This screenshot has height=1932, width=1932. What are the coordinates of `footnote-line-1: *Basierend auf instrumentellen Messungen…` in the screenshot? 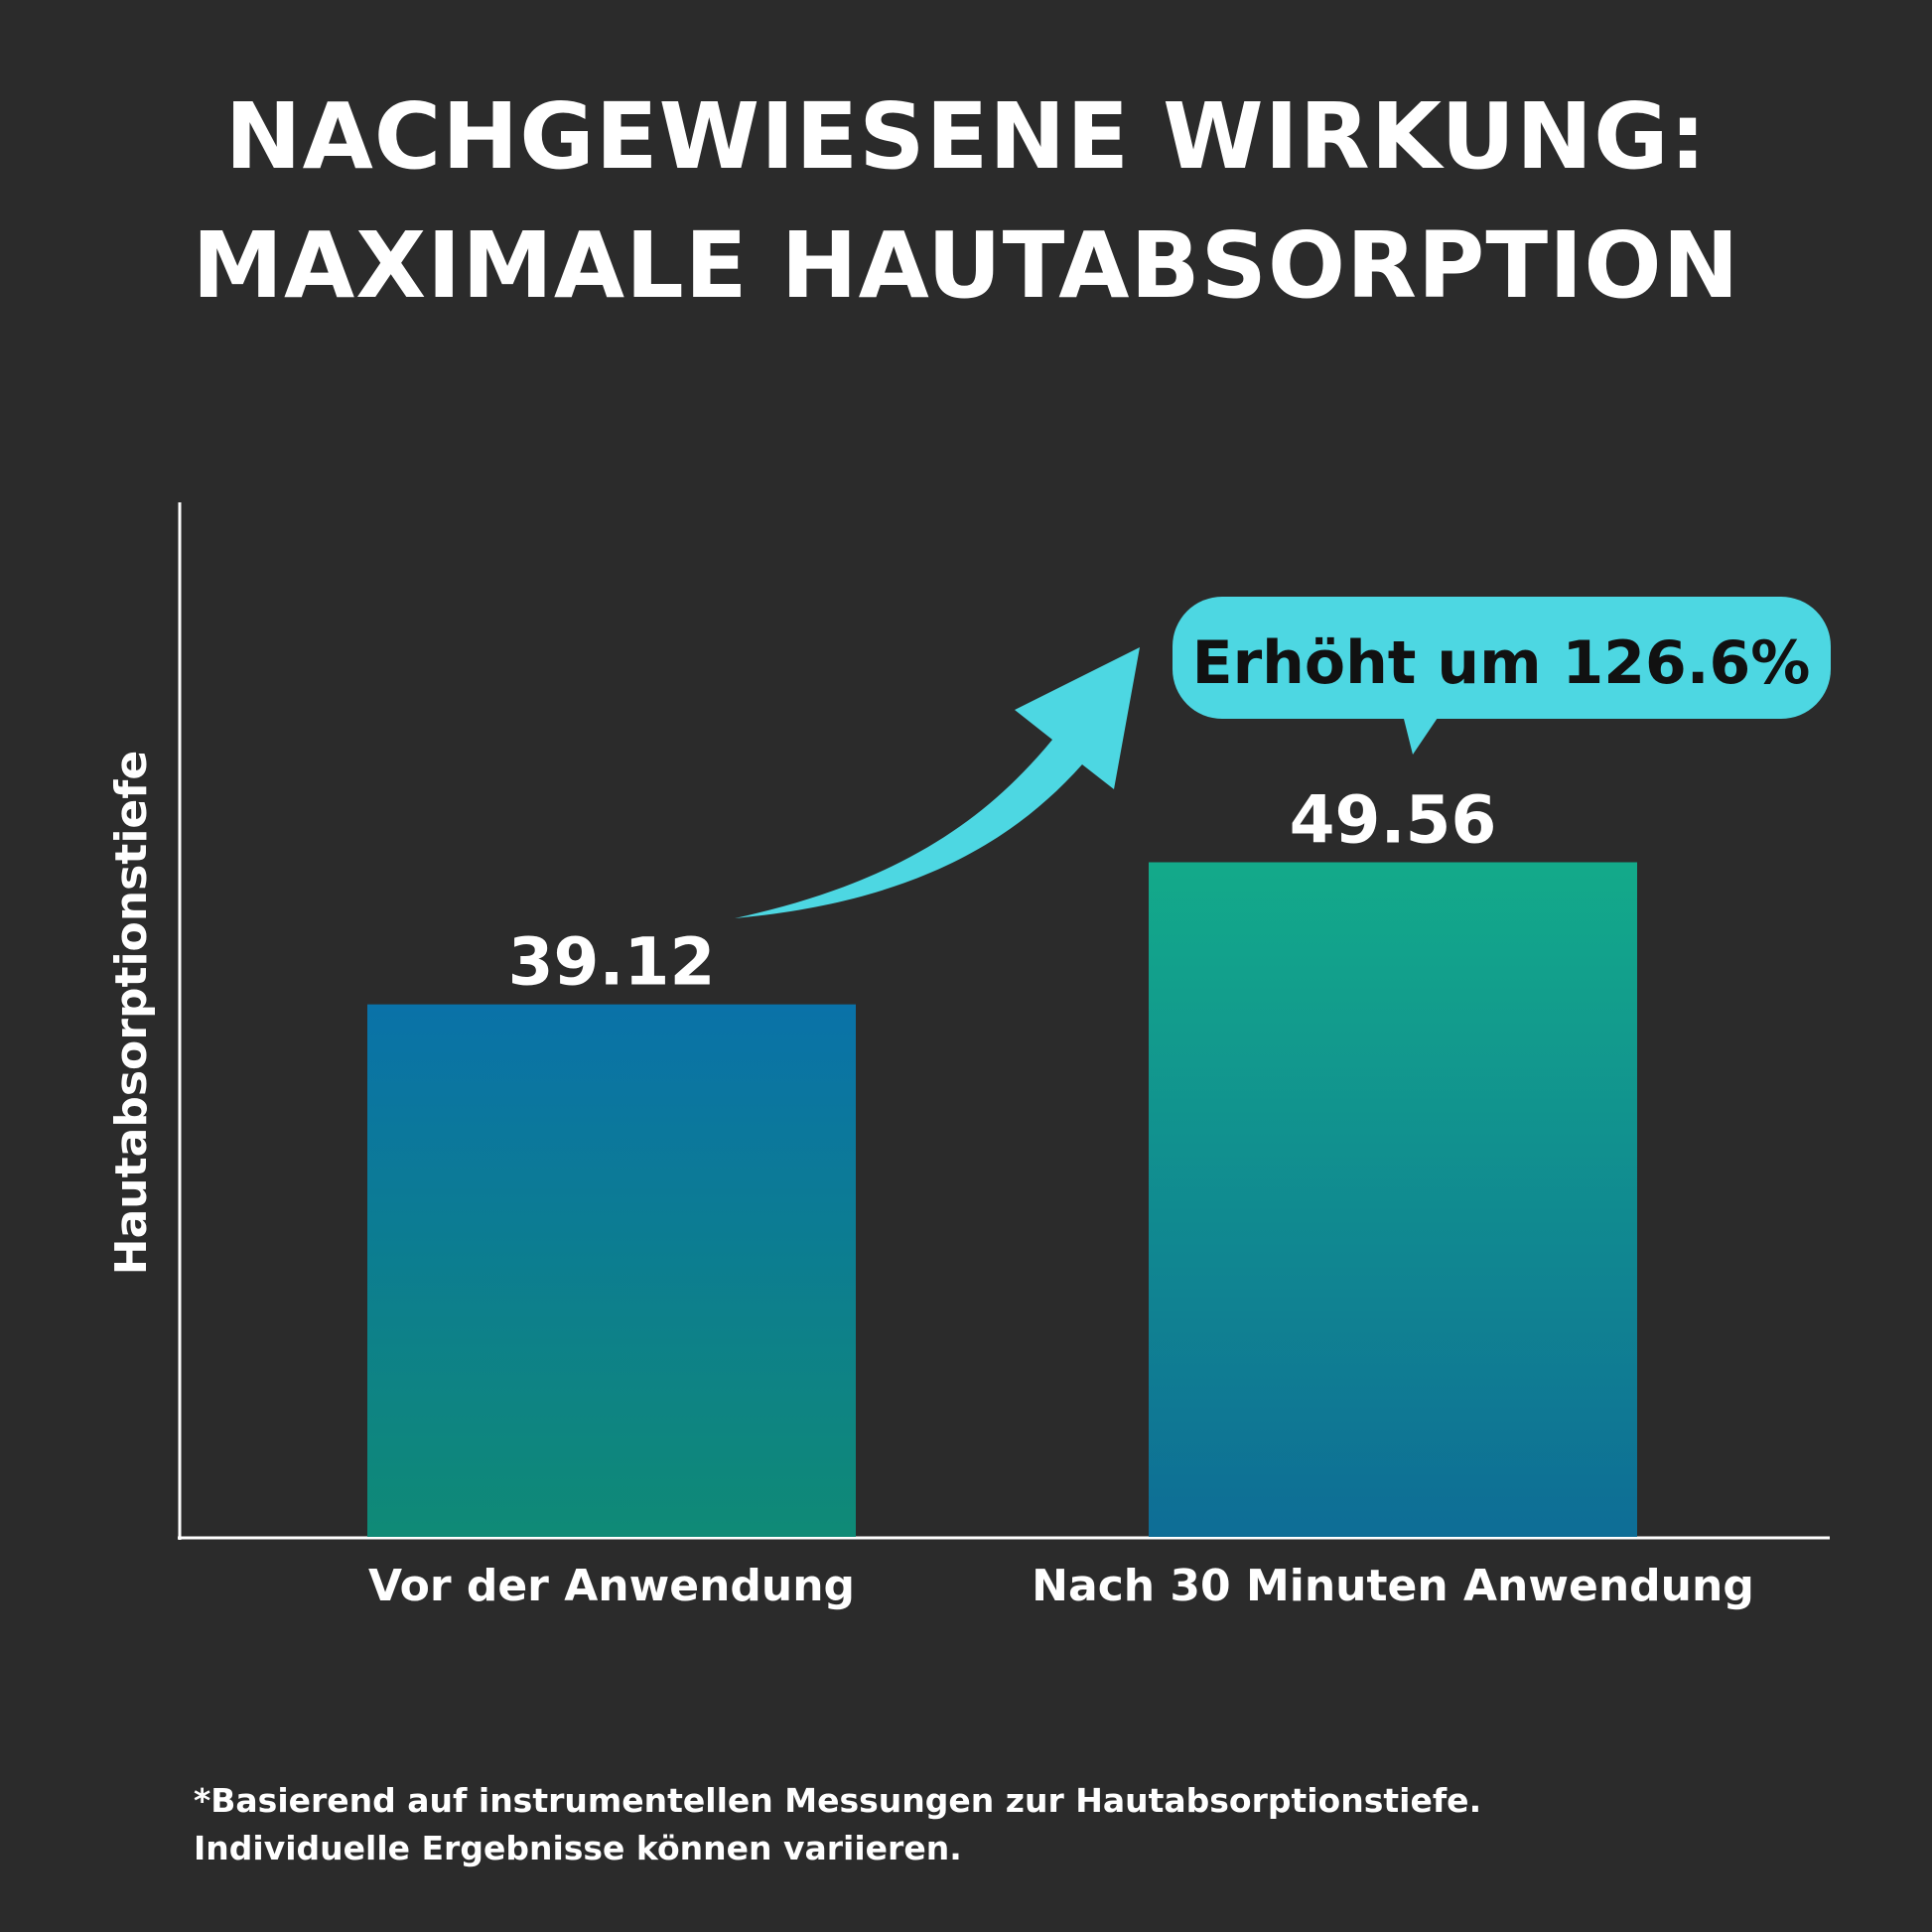 It's located at (838, 1801).